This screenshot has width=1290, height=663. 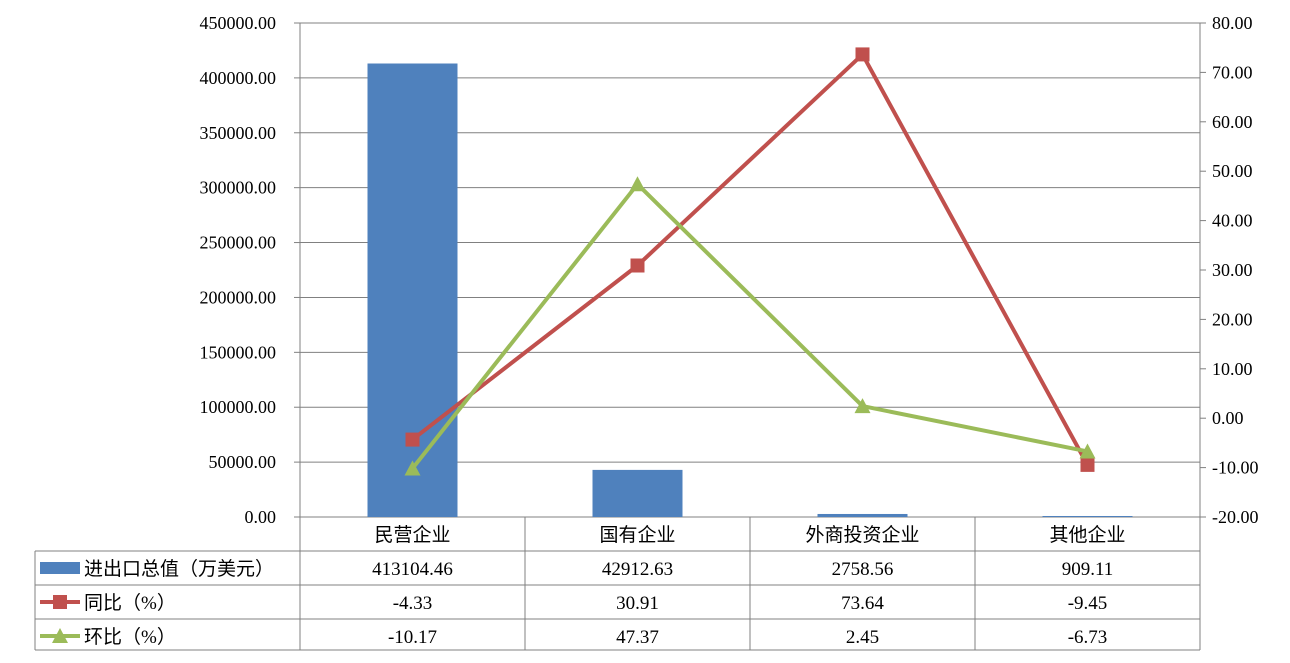 What do you see at coordinates (1232, 122) in the screenshot?
I see `right-tick-label: 60.00` at bounding box center [1232, 122].